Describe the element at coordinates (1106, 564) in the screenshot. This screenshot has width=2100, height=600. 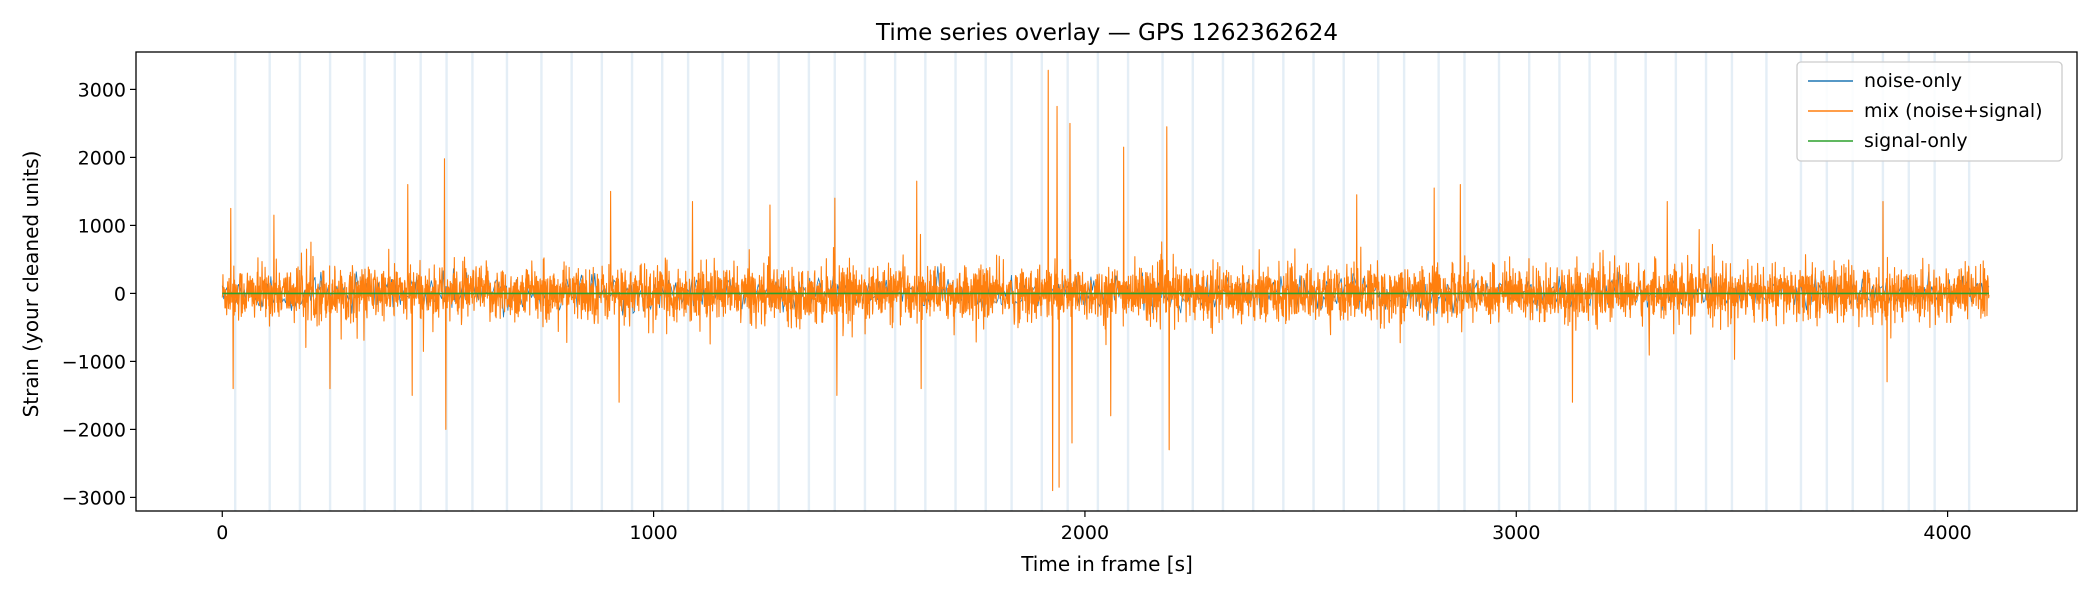
I see `x-axis-label: Time in frame [s]` at that location.